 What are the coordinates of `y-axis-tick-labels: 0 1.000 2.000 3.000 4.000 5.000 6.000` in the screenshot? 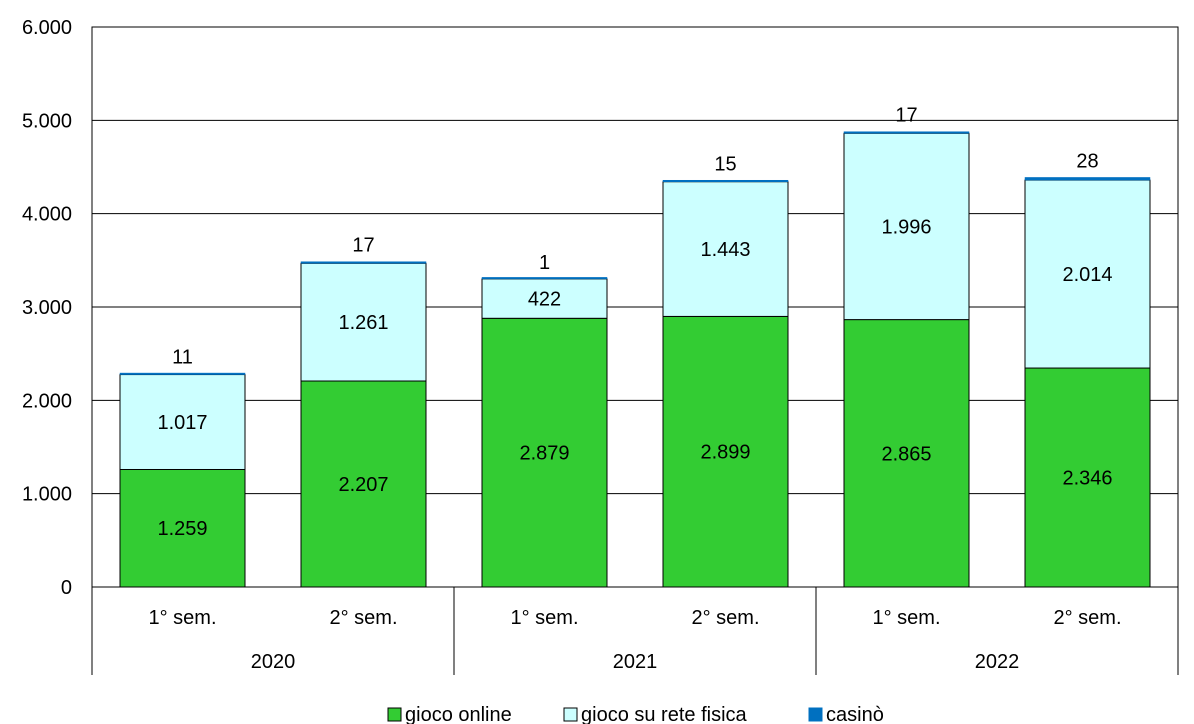 It's located at (47, 308).